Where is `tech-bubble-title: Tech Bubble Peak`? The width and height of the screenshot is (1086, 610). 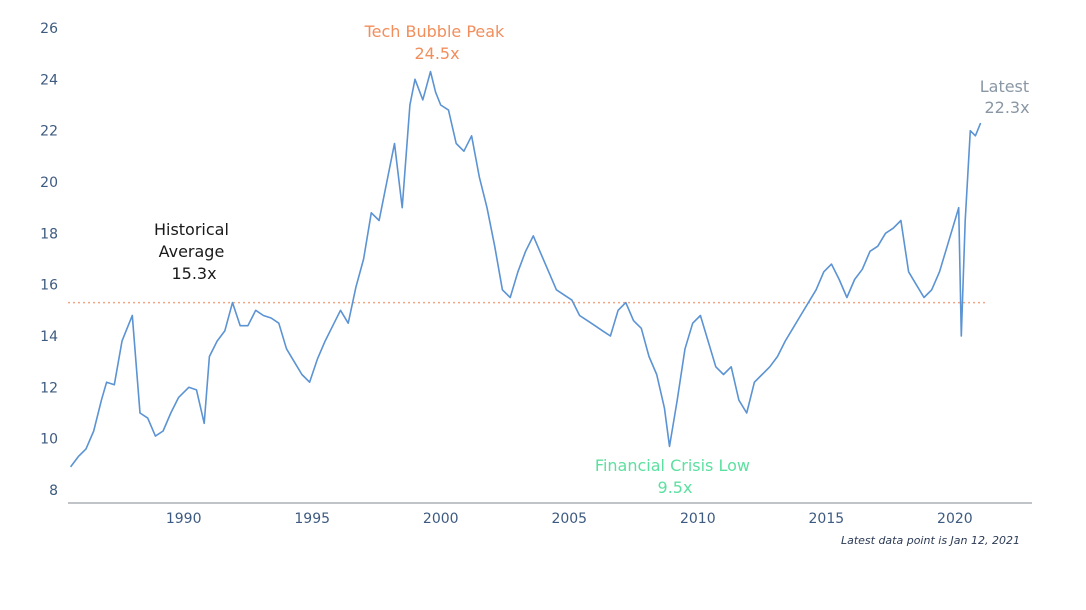
tech-bubble-title: Tech Bubble Peak is located at coordinates (434, 31).